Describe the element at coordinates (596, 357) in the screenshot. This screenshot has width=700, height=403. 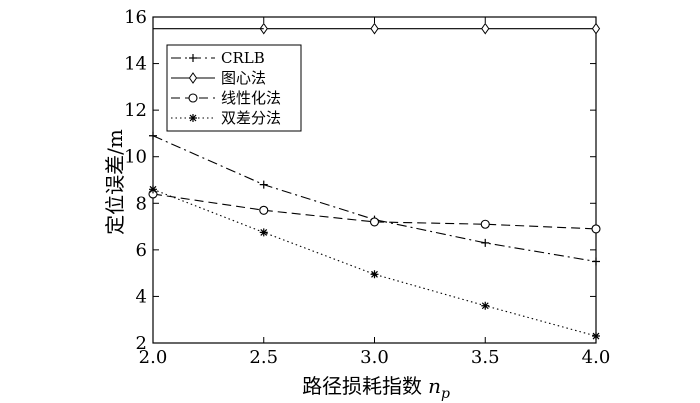
I see `x-tick-label: 4.0` at that location.